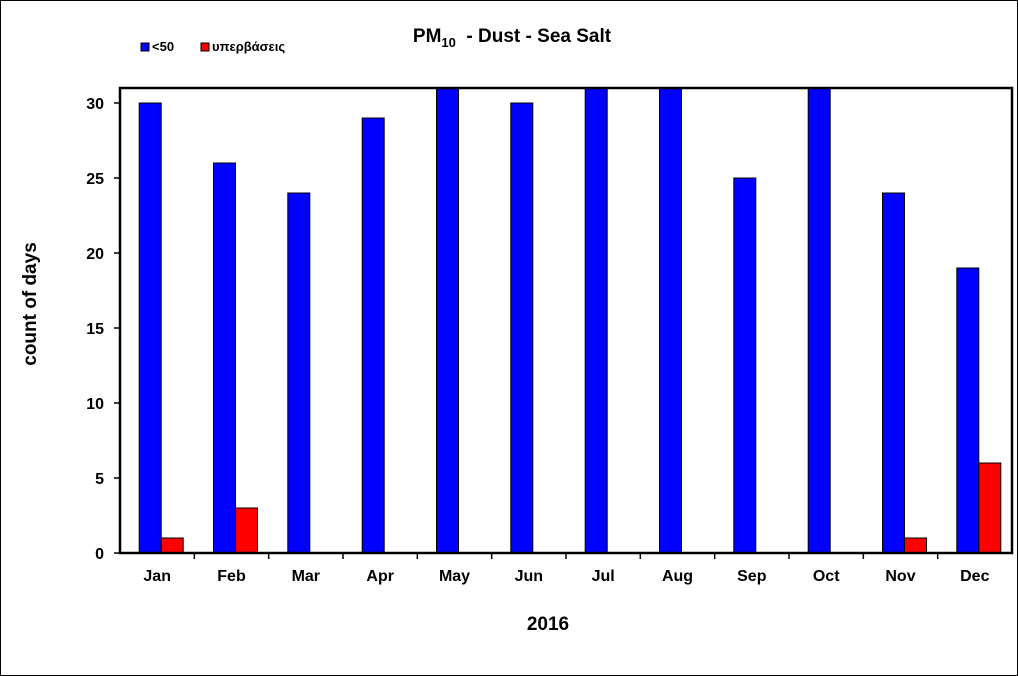 The height and width of the screenshot is (676, 1018). What do you see at coordinates (99, 479) in the screenshot?
I see `y-tick-label: 5` at bounding box center [99, 479].